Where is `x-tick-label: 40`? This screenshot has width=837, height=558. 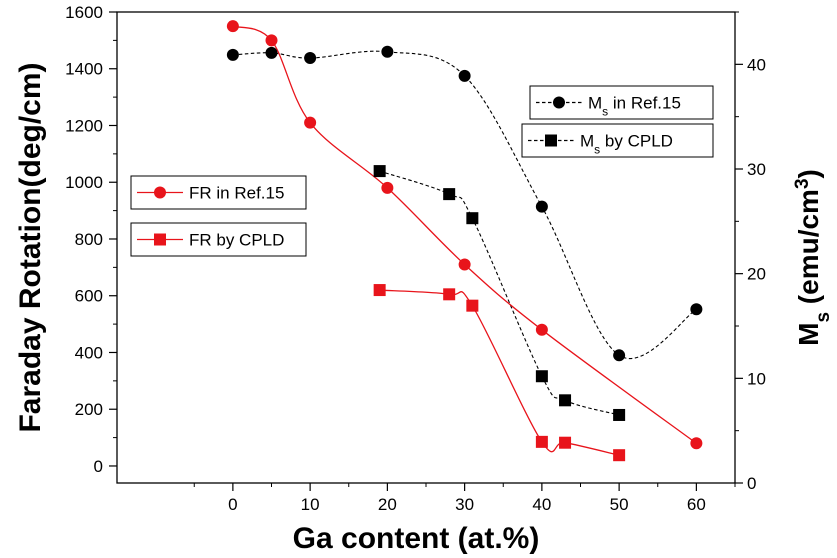 x-tick-label: 40 is located at coordinates (541, 504).